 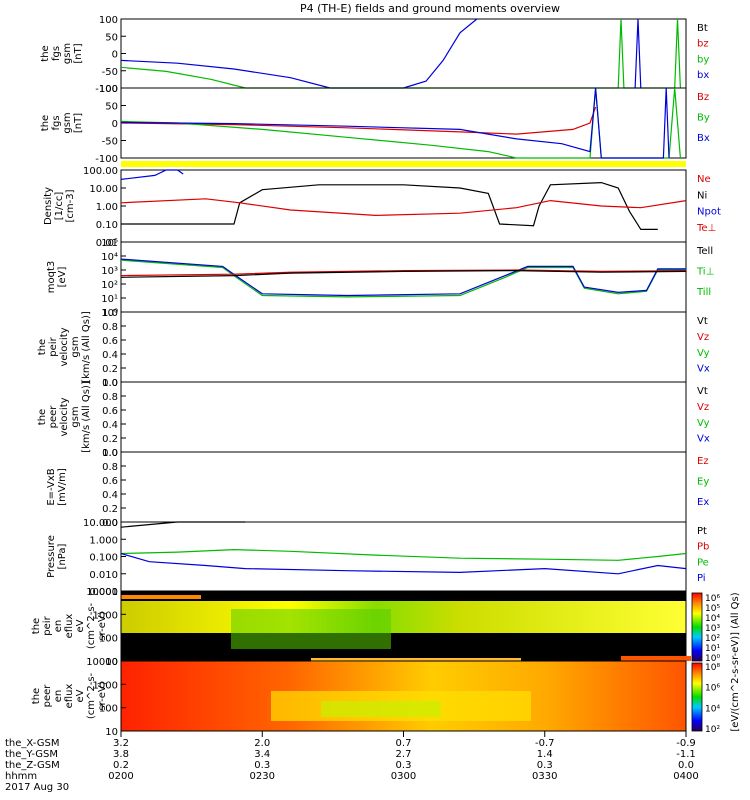 I want to click on x-tick-label: 1.4, so click(x=545, y=754).